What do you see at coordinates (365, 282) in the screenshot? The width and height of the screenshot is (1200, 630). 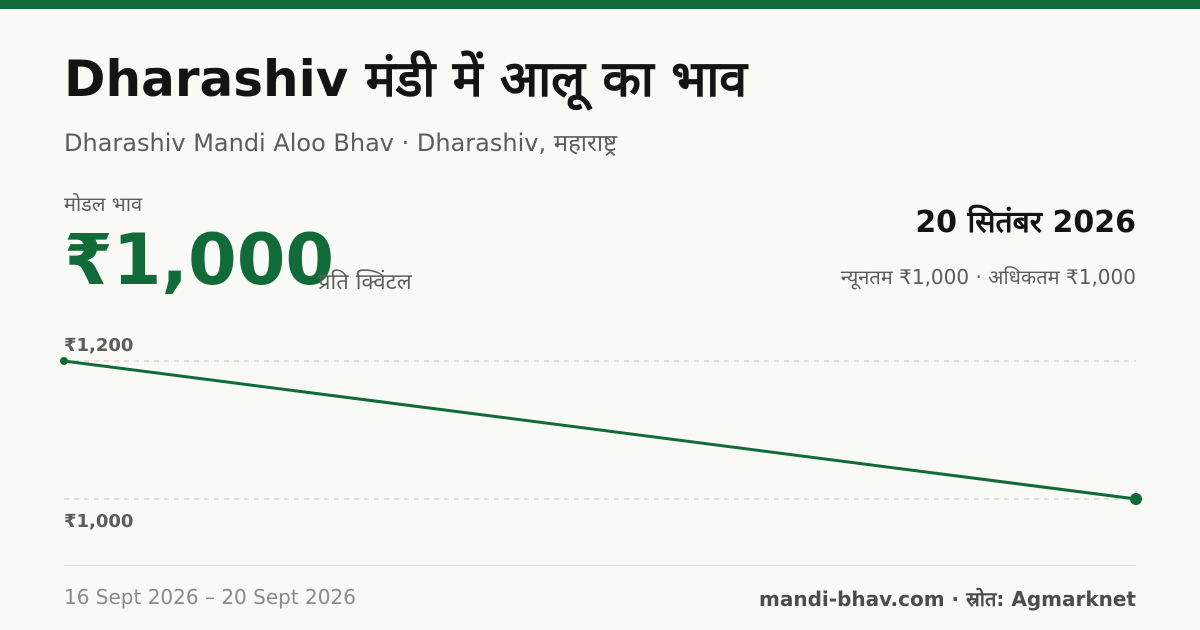 I see `price-unit: प्रति क्विंटल` at bounding box center [365, 282].